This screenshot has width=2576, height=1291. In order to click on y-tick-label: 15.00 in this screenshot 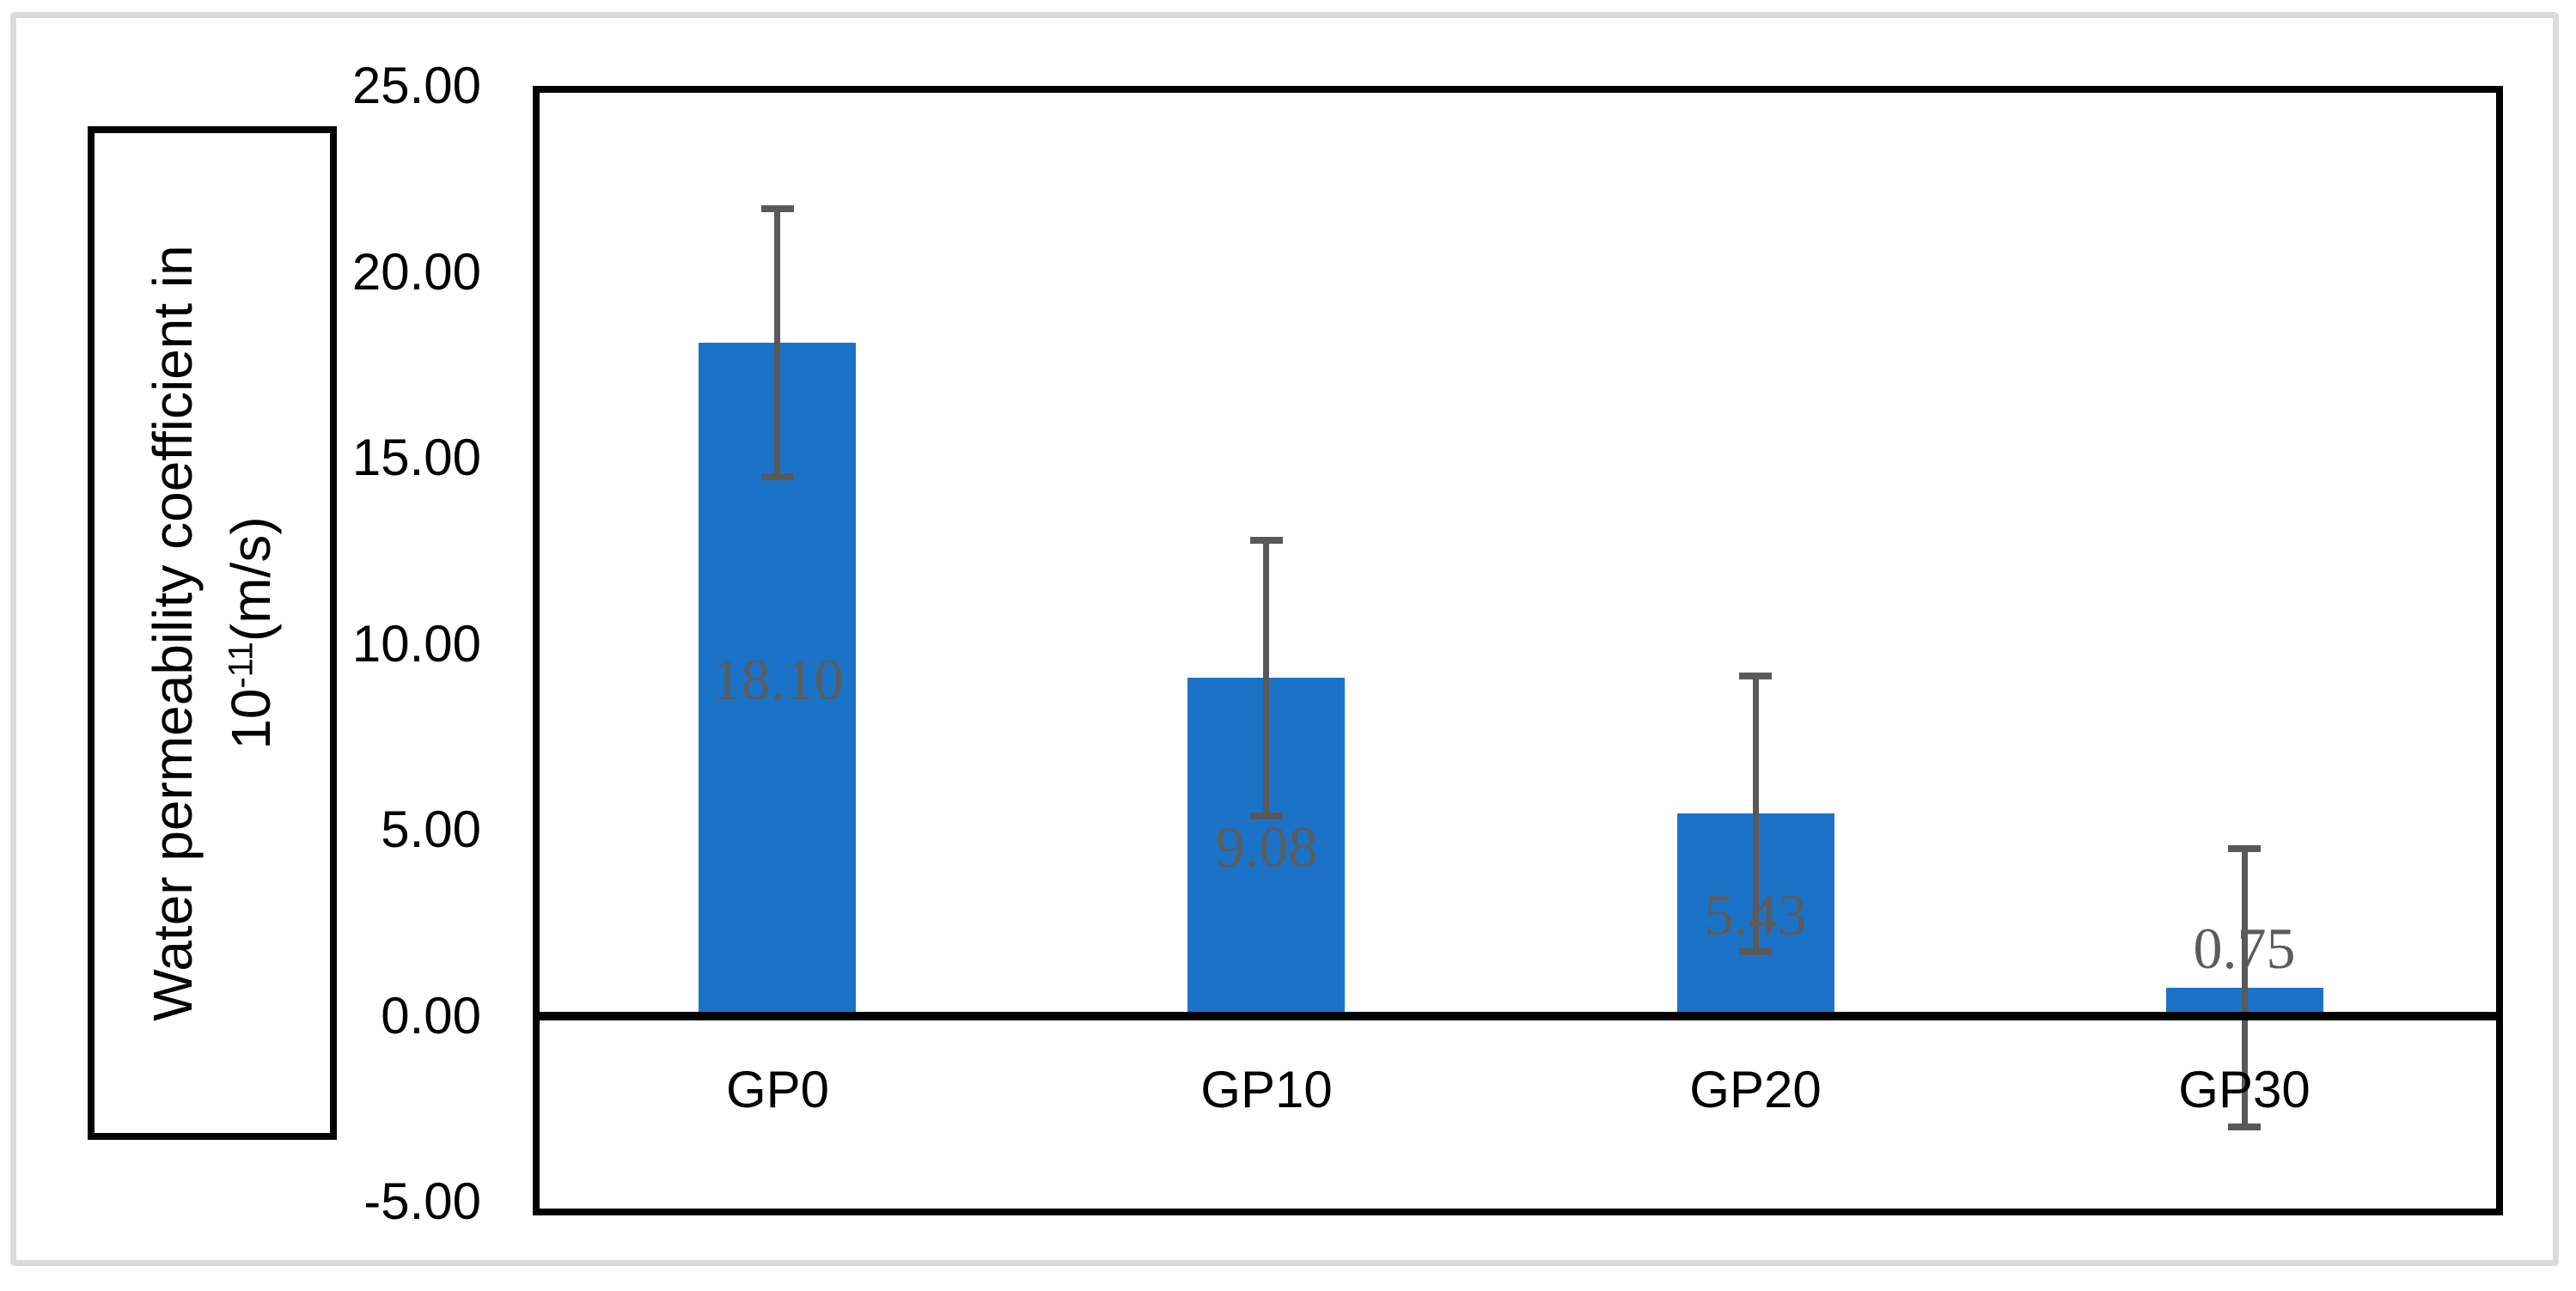, I will do `click(416, 457)`.